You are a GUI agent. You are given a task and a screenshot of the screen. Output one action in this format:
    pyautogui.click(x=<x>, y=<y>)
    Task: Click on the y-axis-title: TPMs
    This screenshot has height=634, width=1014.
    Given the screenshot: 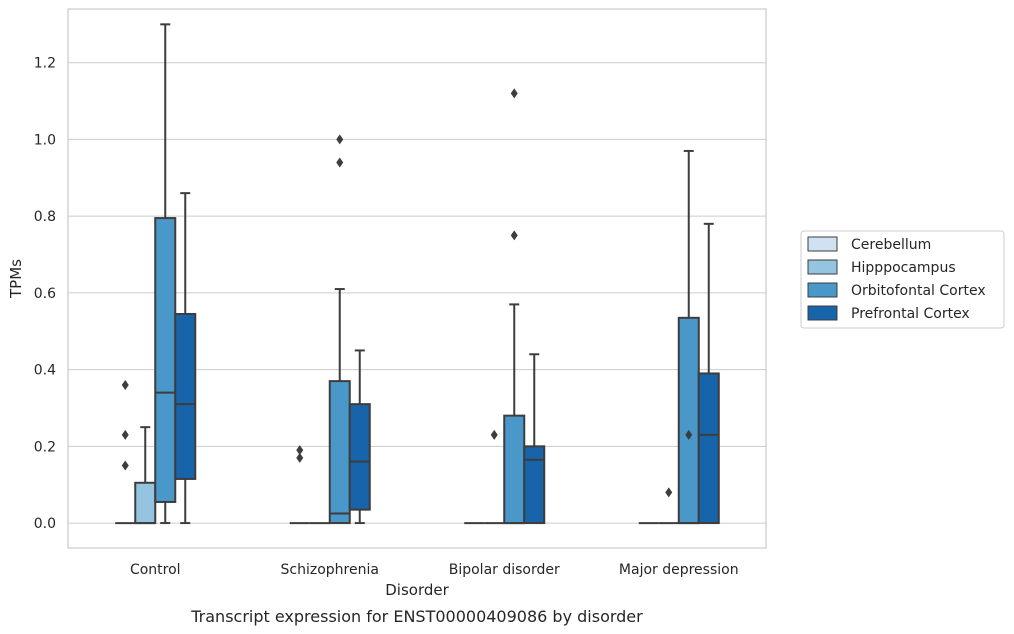 What is the action you would take?
    pyautogui.click(x=16, y=279)
    